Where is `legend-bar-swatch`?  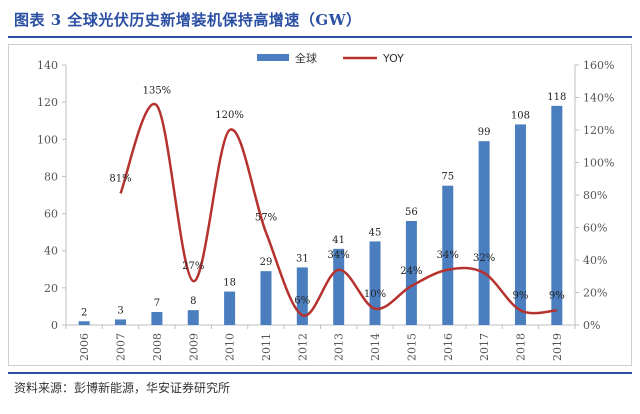
legend-bar-swatch is located at coordinates (273, 57).